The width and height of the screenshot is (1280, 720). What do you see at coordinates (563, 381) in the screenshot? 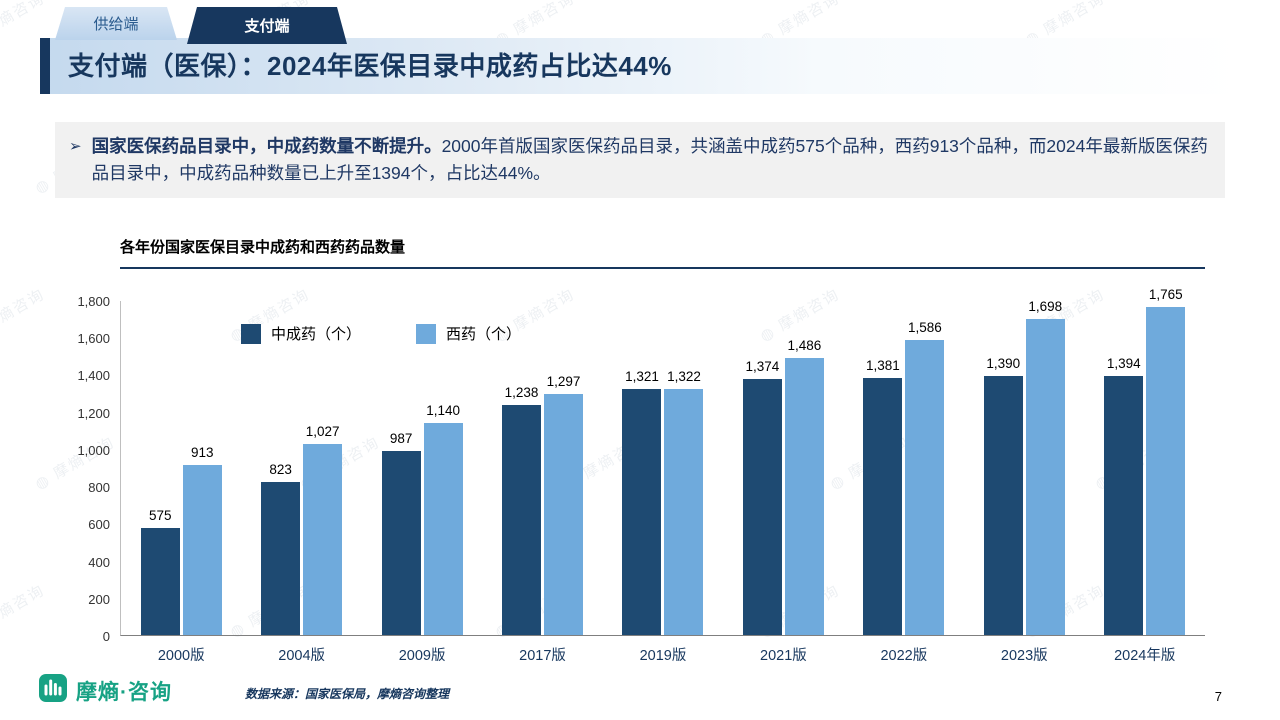
I see `bar-value-label: 1,297` at bounding box center [563, 381].